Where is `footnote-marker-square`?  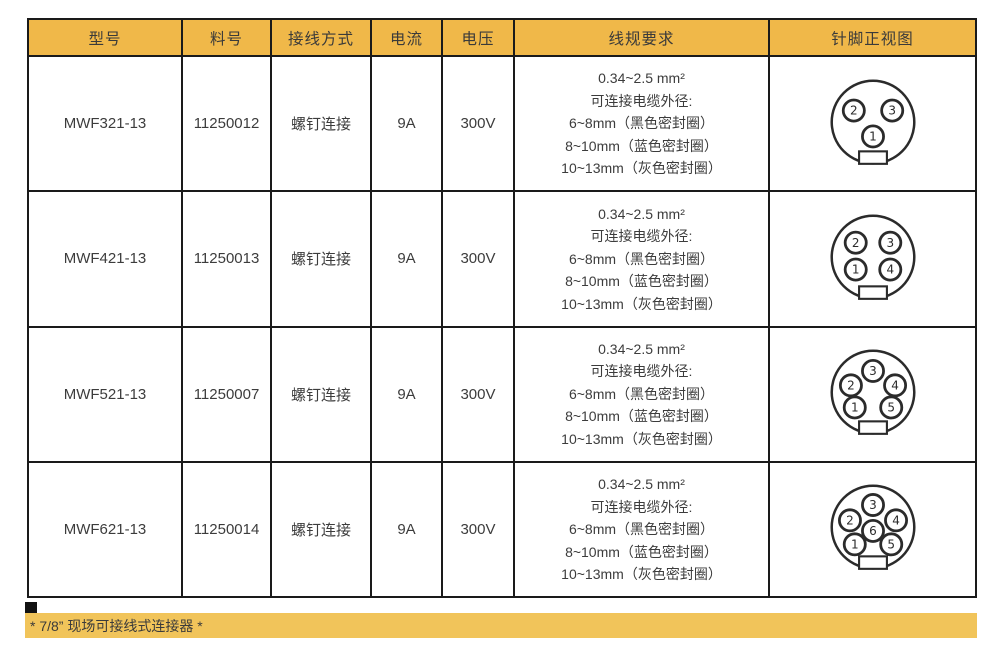 footnote-marker-square is located at coordinates (31, 608).